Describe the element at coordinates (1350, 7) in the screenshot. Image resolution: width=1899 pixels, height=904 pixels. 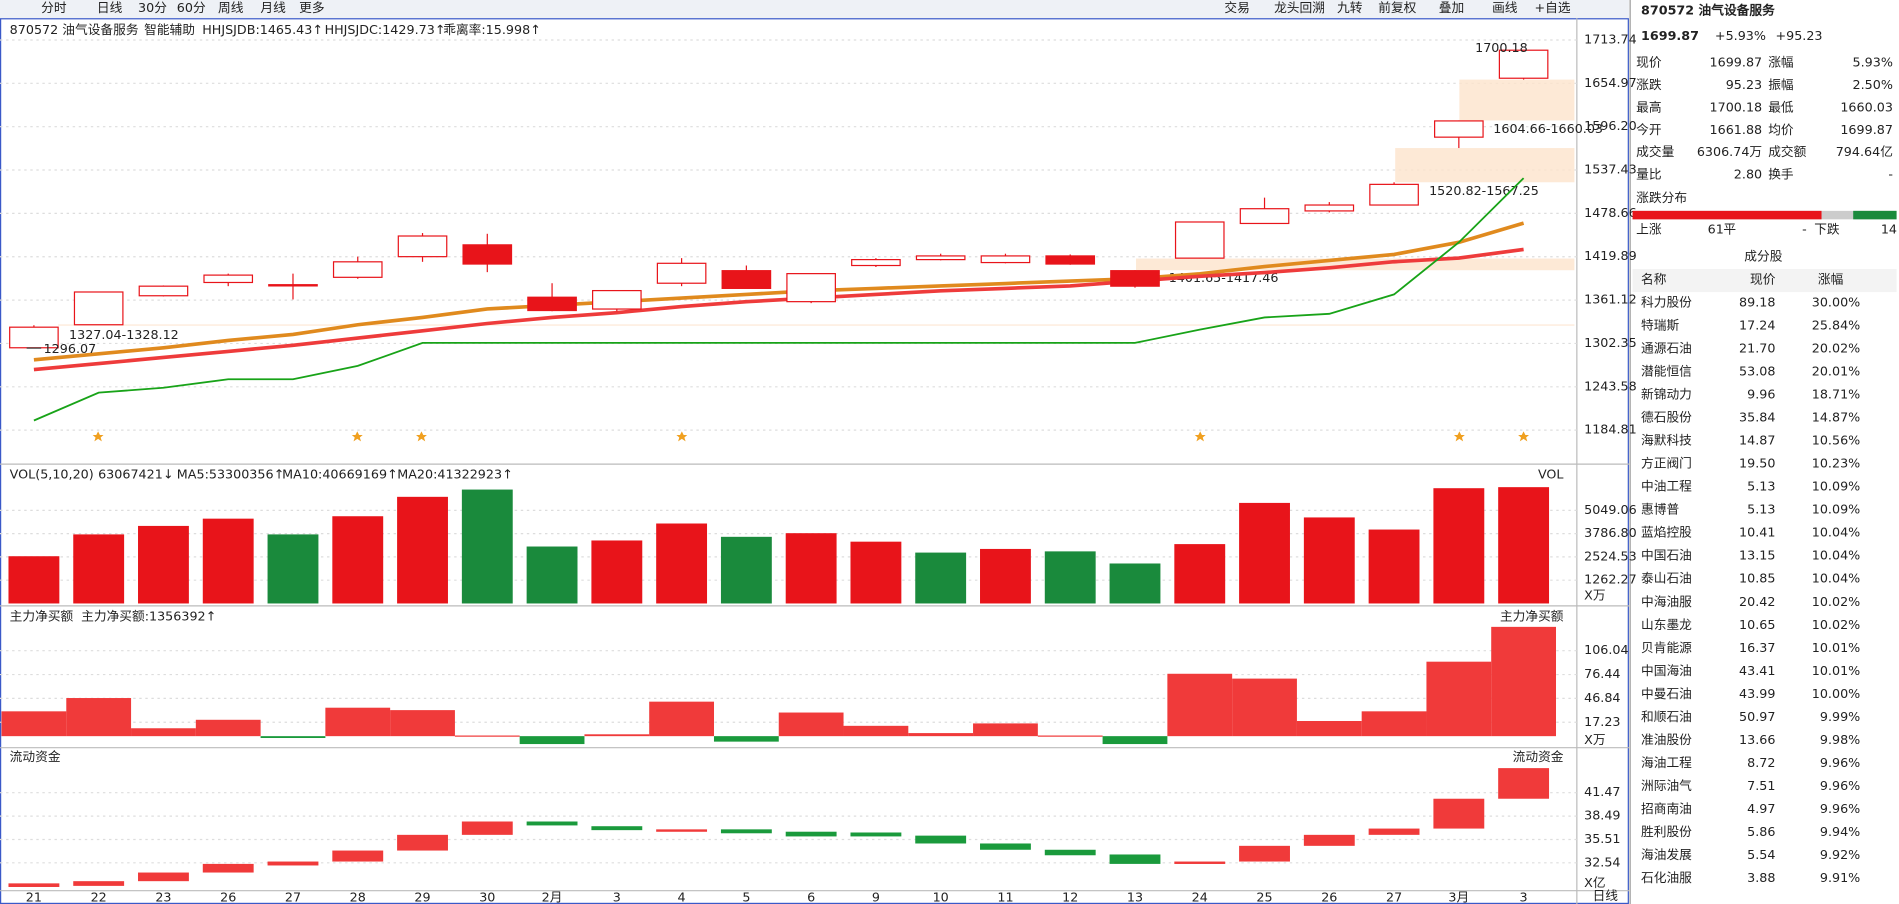
I see `tool-button: 九转` at that location.